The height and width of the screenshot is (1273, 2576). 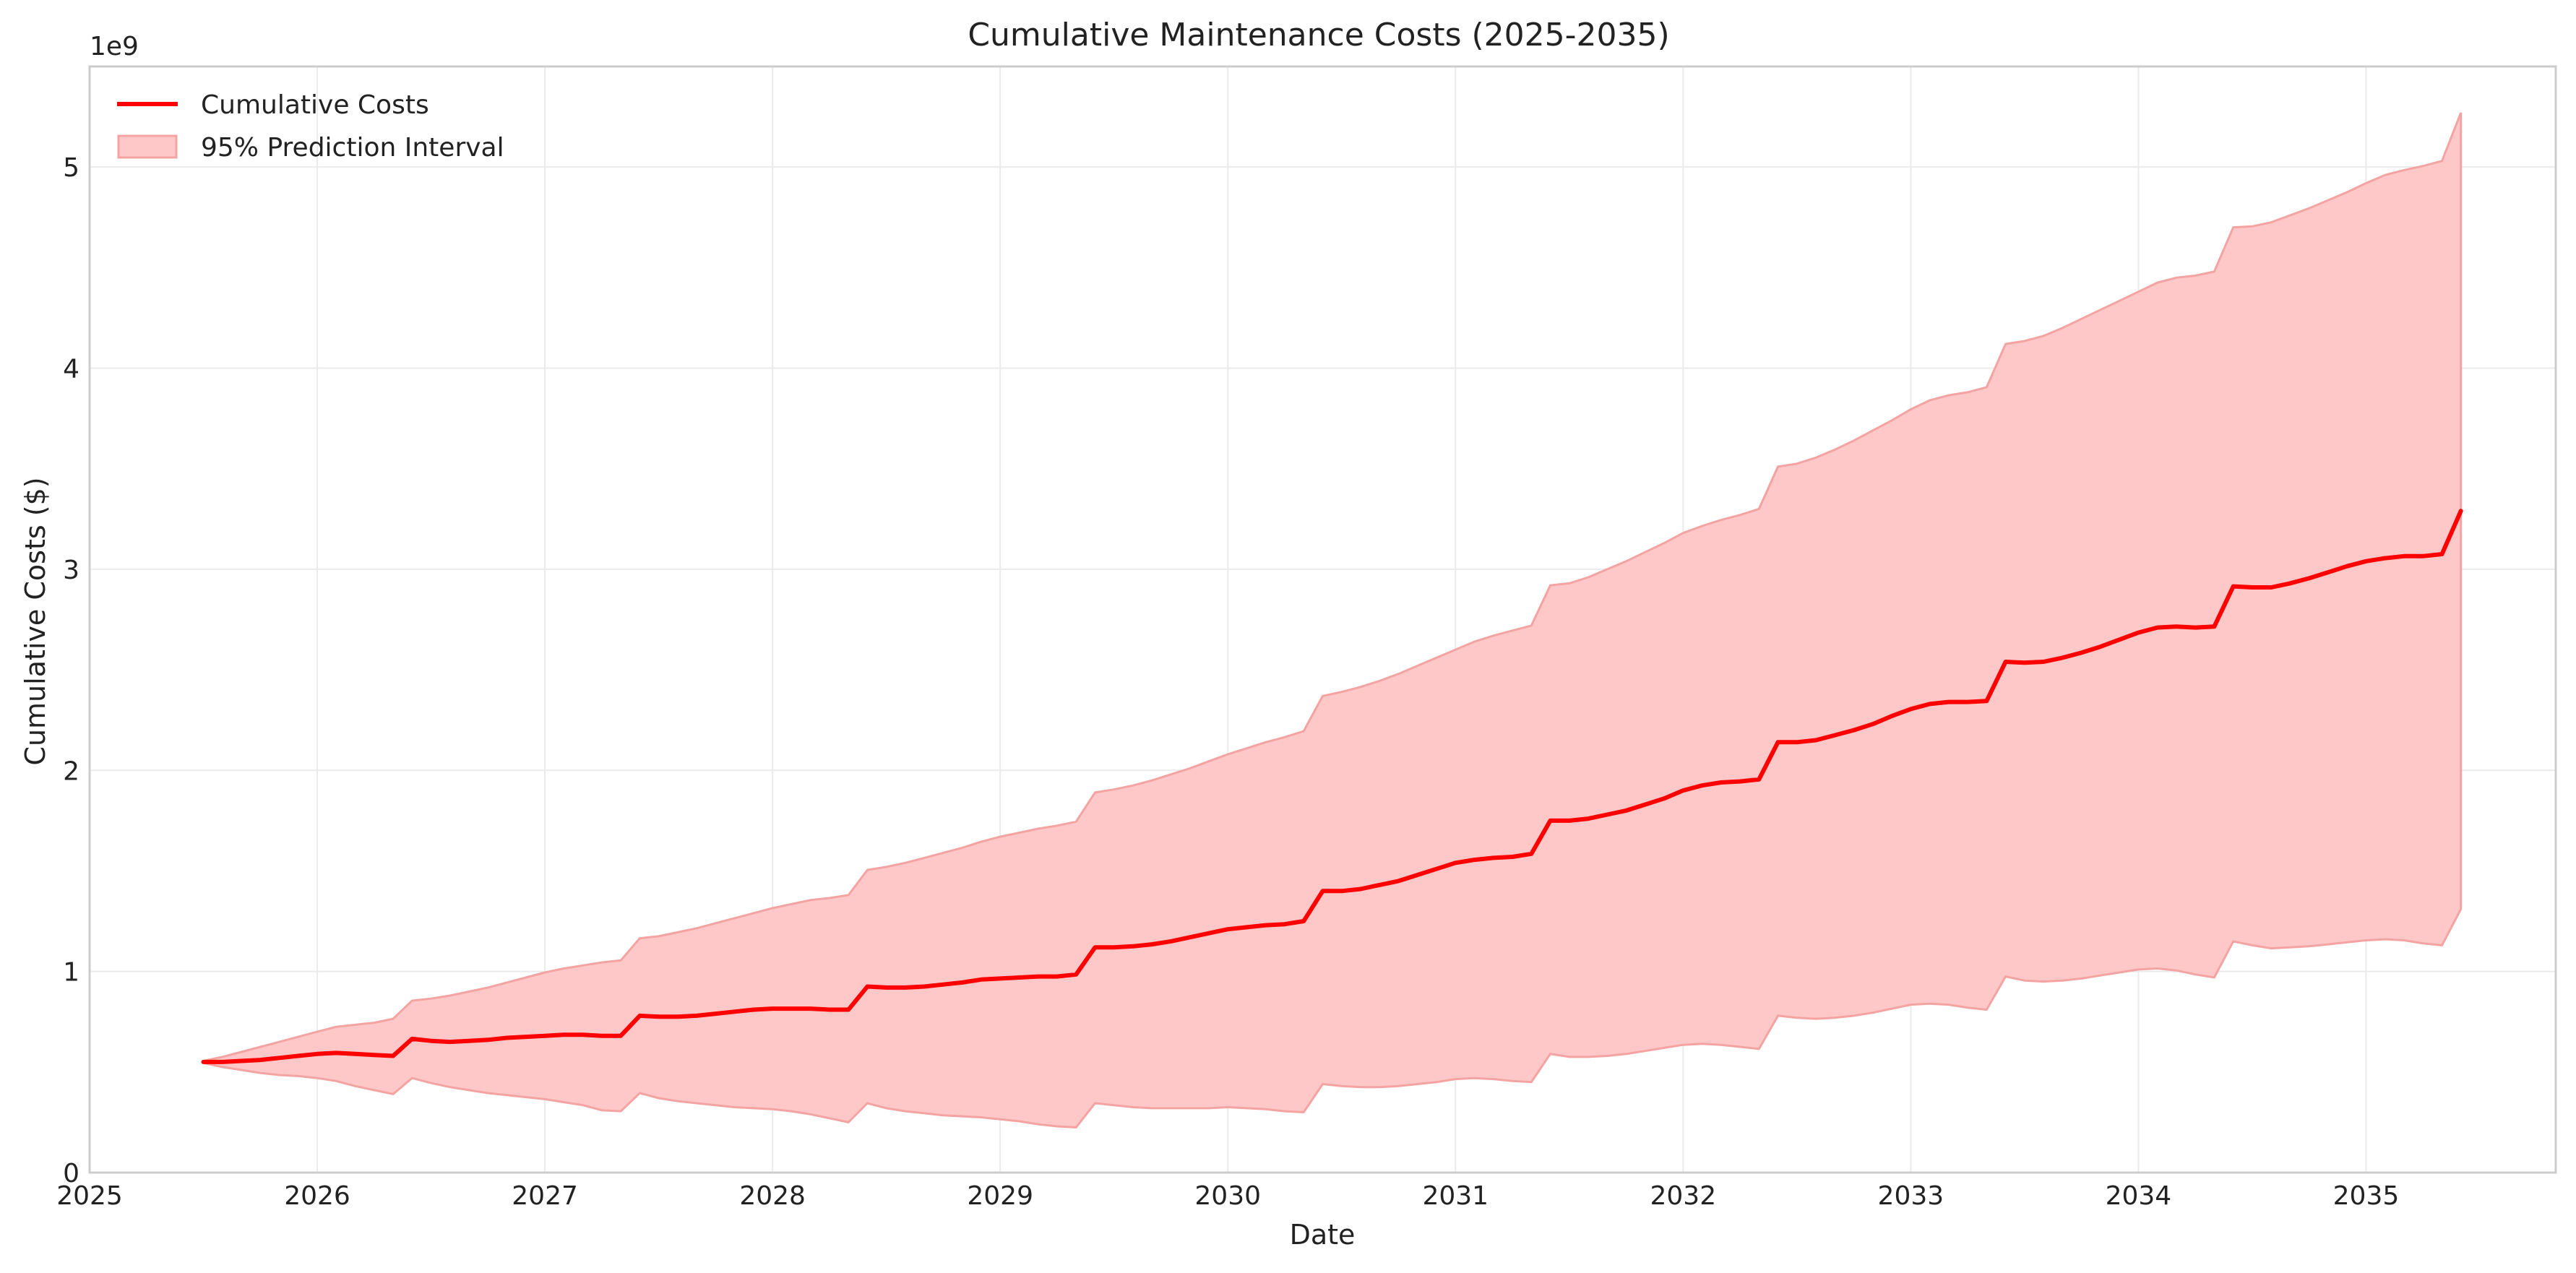 I want to click on legend-band-swatch, so click(x=147, y=147).